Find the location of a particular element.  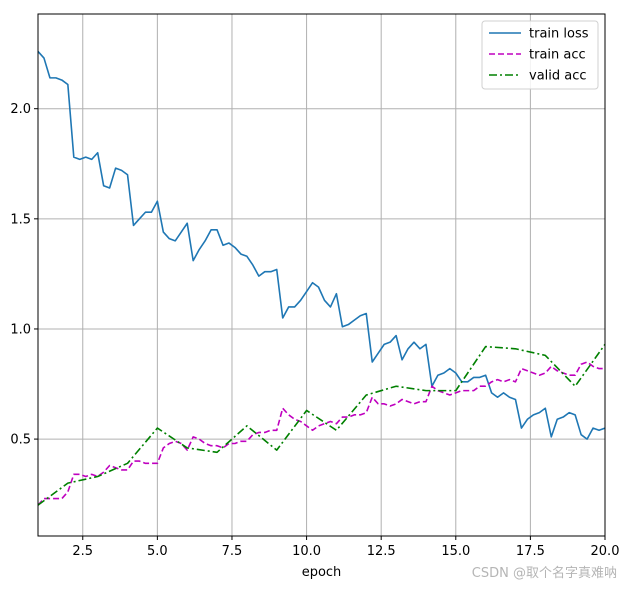

y-tick-label: 0.5 is located at coordinates (20, 440).